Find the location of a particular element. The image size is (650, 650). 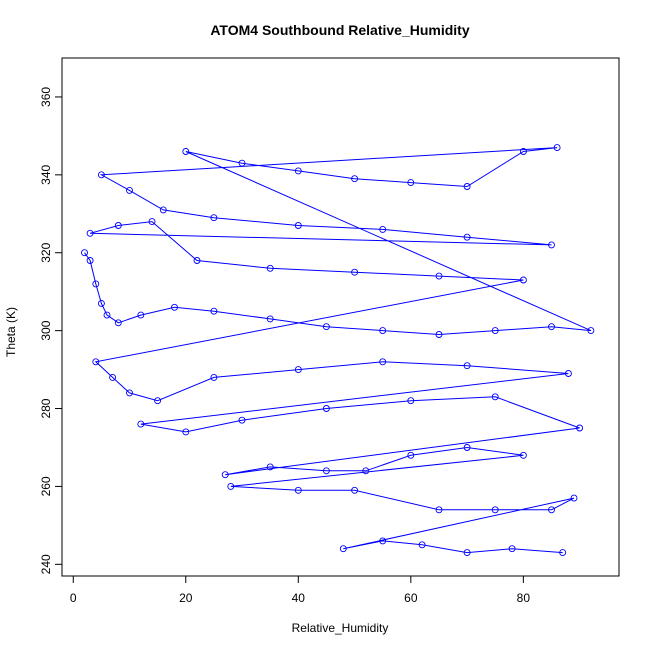

y-tick-label: 360 is located at coordinates (46, 97).